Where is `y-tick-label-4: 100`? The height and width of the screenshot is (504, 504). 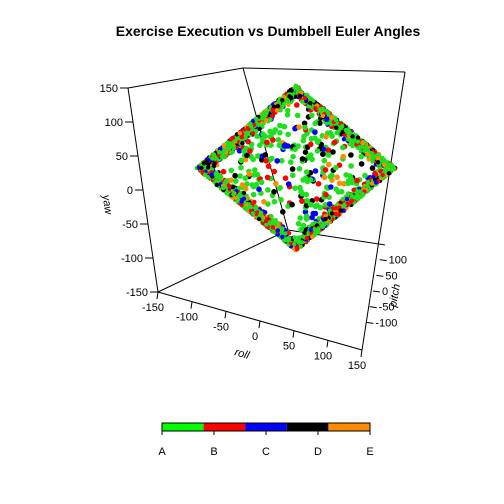 y-tick-label-4: 100 is located at coordinates (398, 261).